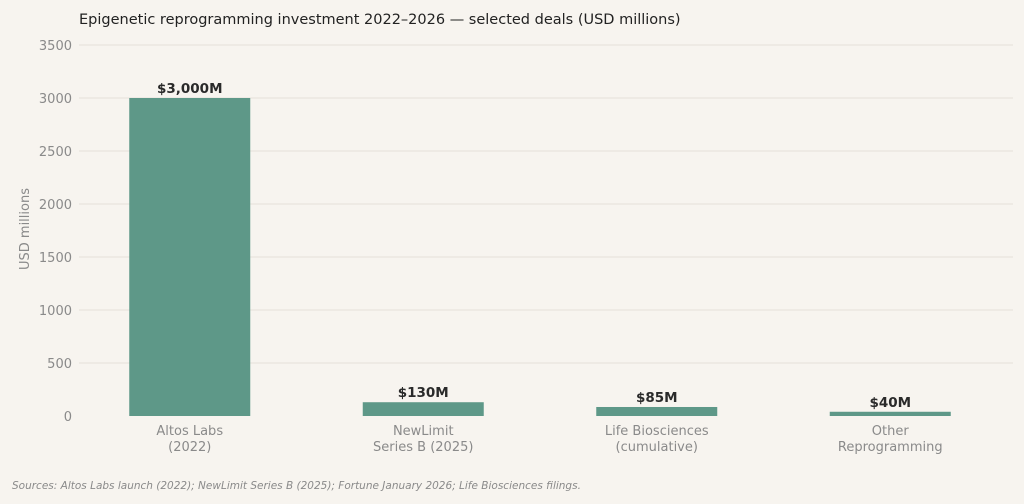  Describe the element at coordinates (657, 431) in the screenshot. I see `x-tick-label: Life Biosciences` at that location.